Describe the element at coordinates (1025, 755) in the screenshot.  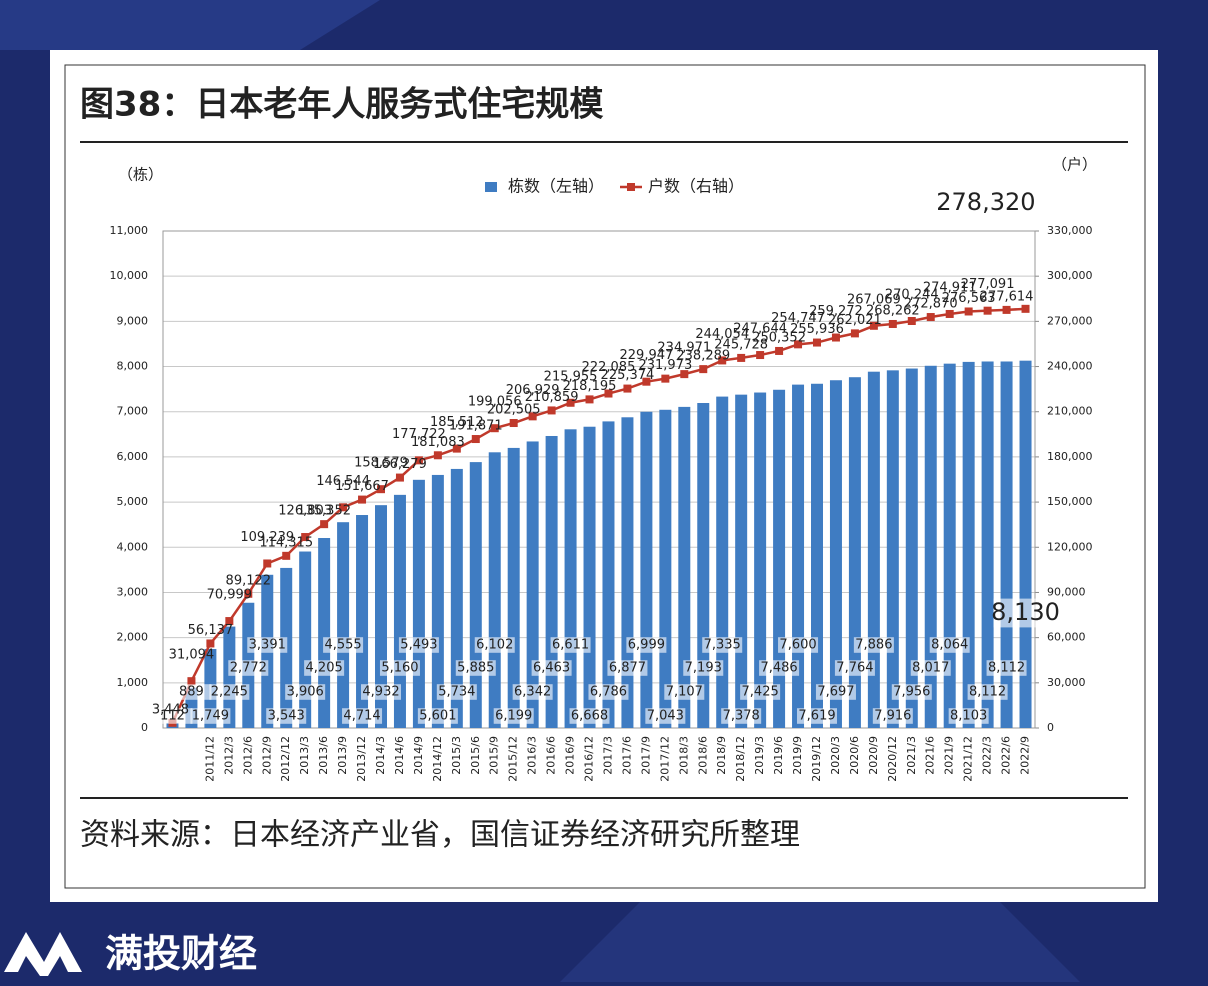
I see `x-tick-label: 2022/9` at that location.